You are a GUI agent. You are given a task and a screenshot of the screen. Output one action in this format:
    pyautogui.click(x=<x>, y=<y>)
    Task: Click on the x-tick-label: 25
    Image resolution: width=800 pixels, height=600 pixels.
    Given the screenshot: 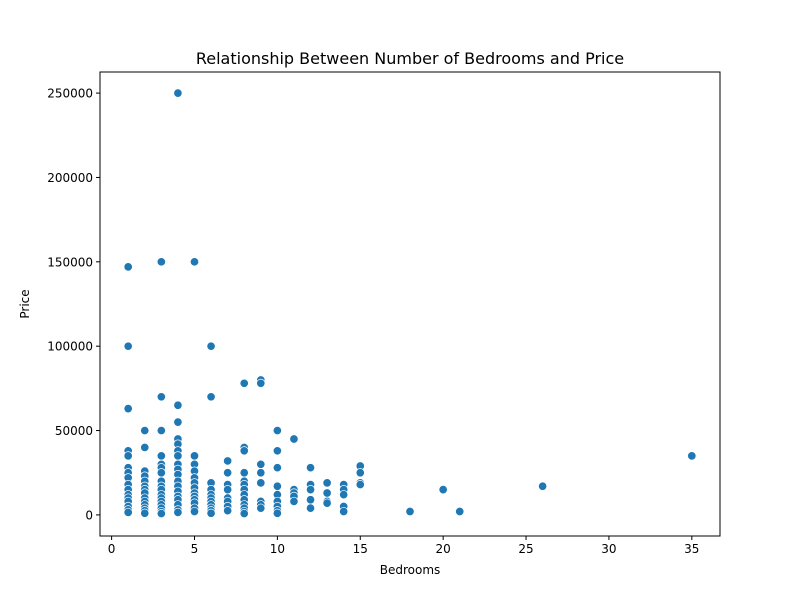 What is the action you would take?
    pyautogui.click(x=525, y=549)
    